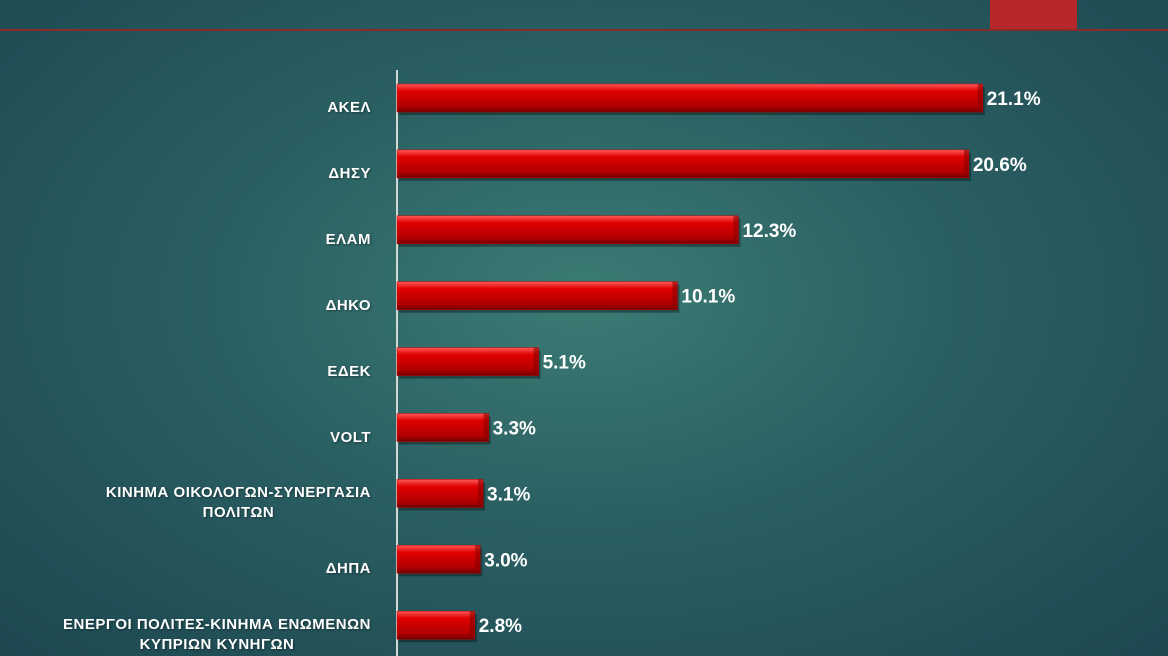 The image size is (1168, 656). I want to click on category-label: ΔΗΚΟ, so click(348, 305).